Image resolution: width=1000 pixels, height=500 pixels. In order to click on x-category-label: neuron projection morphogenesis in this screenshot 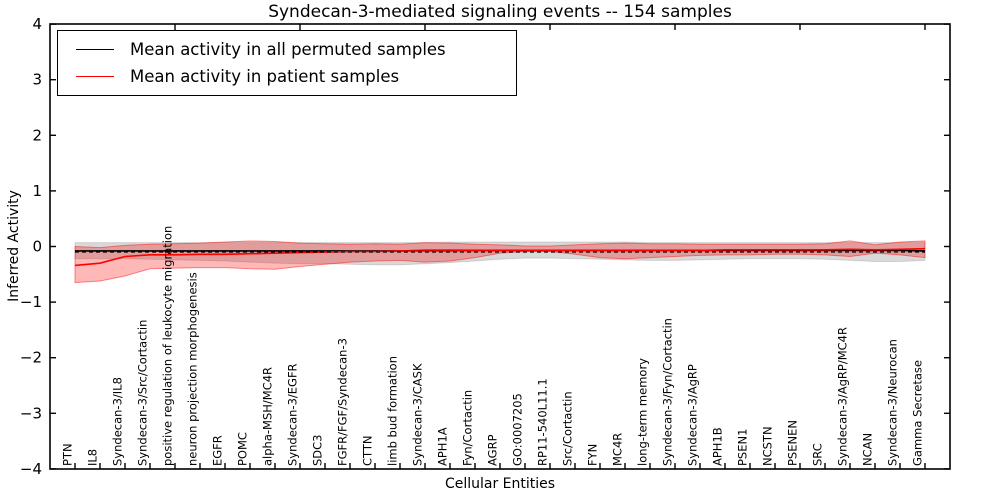, I will do `click(193, 369)`.